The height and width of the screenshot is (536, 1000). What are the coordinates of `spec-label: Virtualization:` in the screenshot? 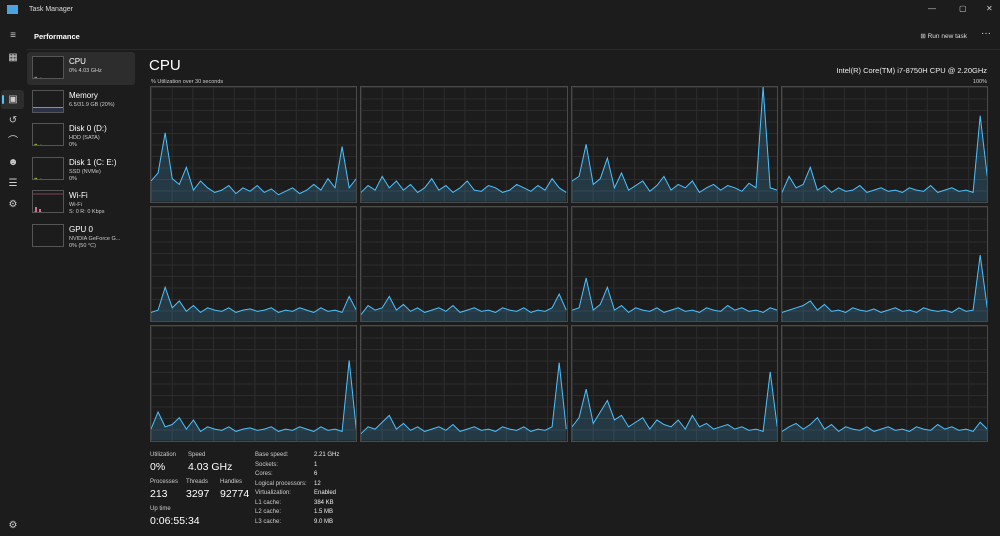 It's located at (273, 493).